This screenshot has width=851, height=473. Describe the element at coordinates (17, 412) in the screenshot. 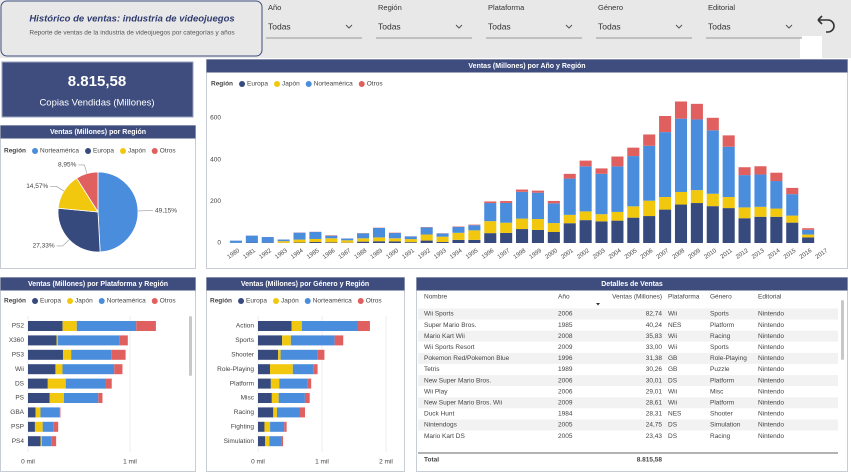

I see `y-tick-label: GBA` at that location.